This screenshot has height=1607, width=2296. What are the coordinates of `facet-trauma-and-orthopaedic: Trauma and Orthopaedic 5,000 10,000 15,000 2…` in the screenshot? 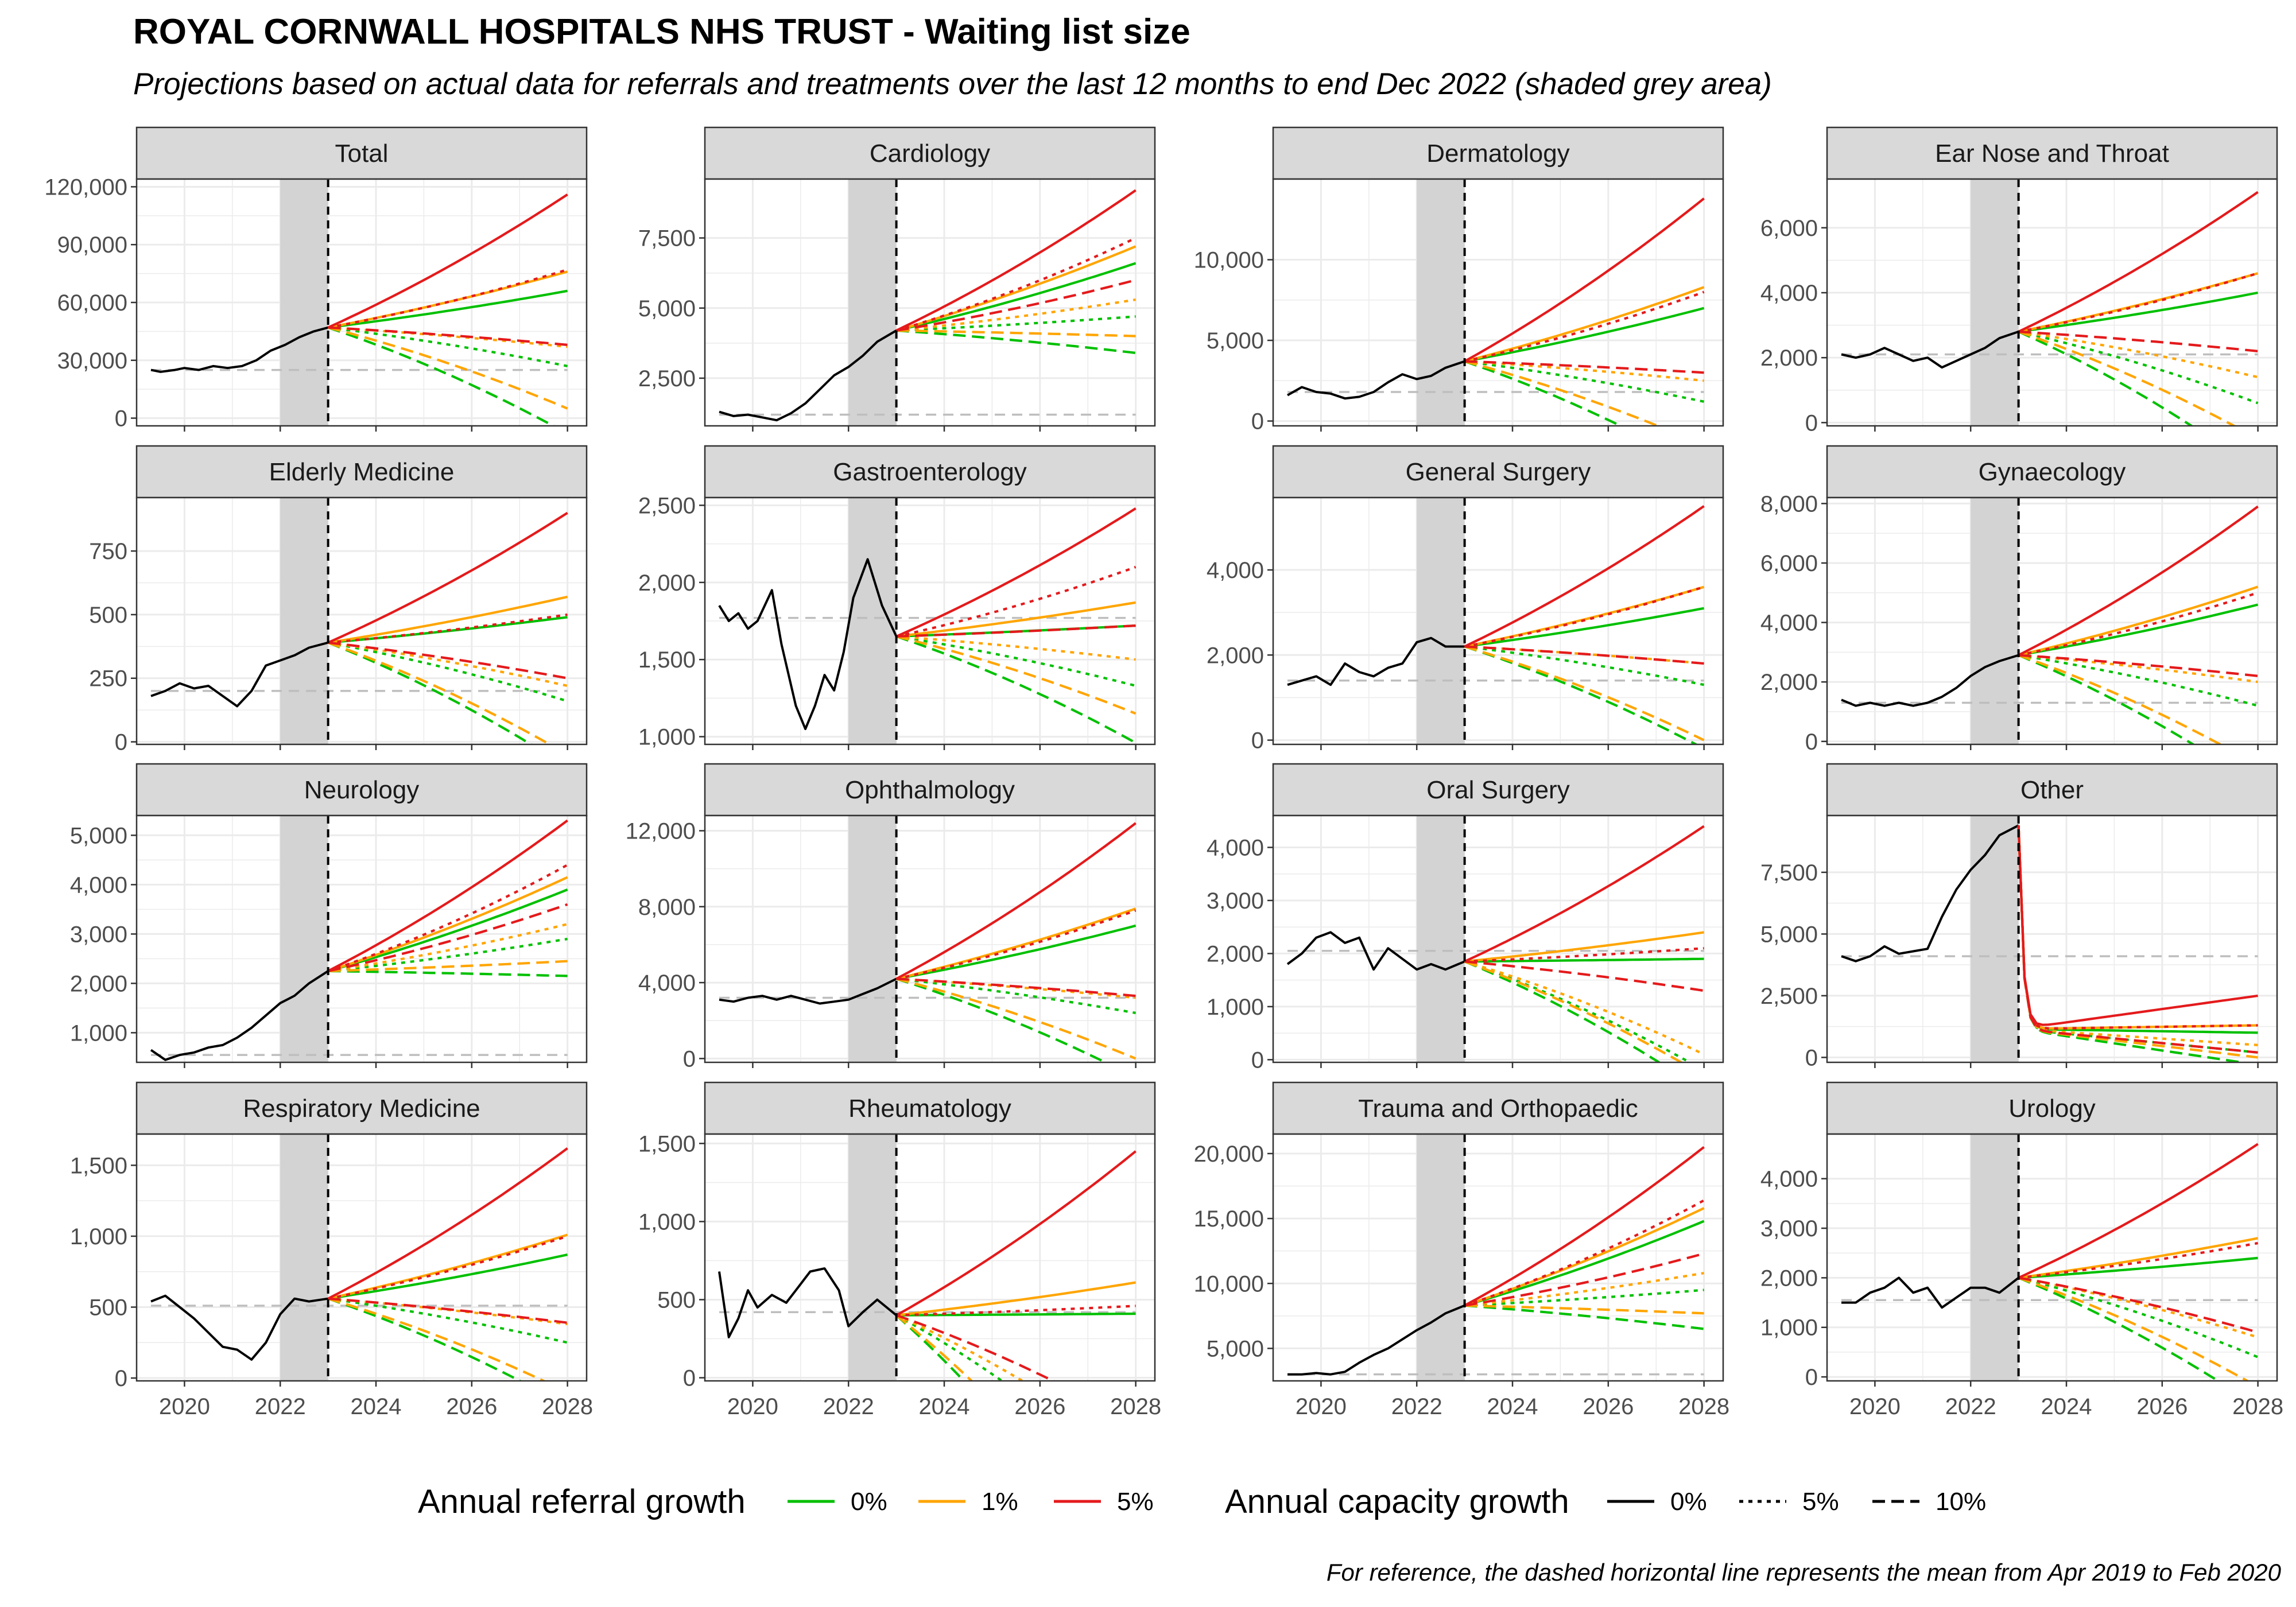 It's located at (1461, 1250).